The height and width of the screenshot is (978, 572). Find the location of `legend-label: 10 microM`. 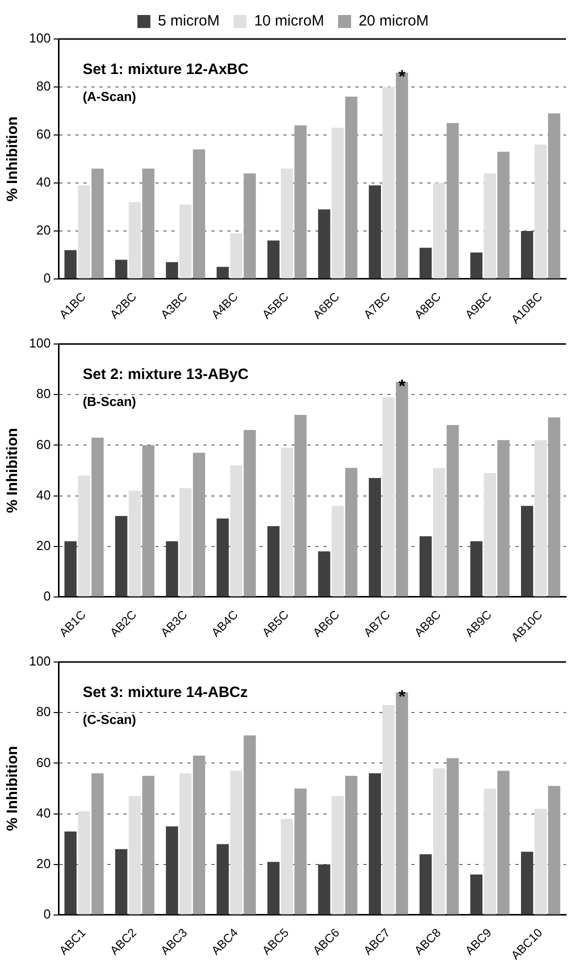

legend-label: 10 microM is located at coordinates (289, 21).